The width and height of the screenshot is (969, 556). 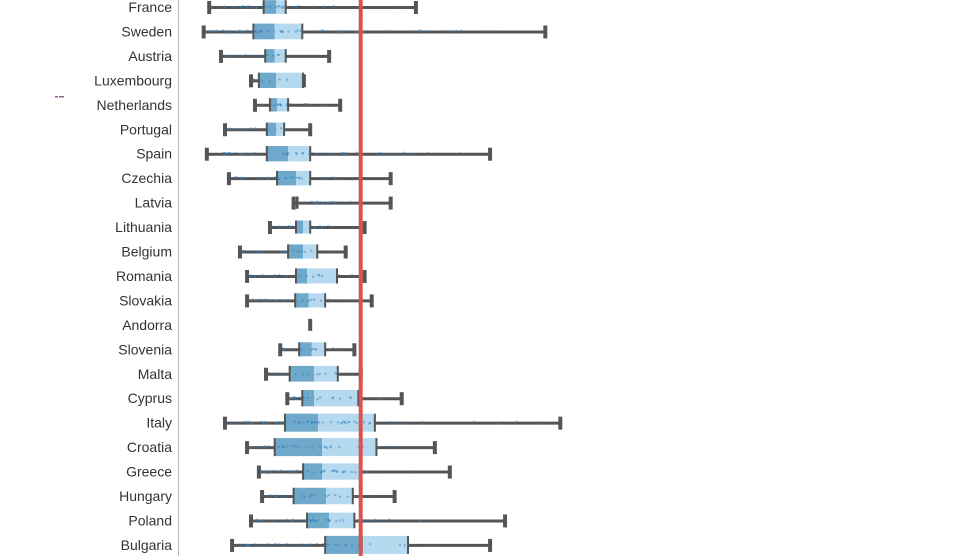 I want to click on box-romania, so click(x=306, y=276).